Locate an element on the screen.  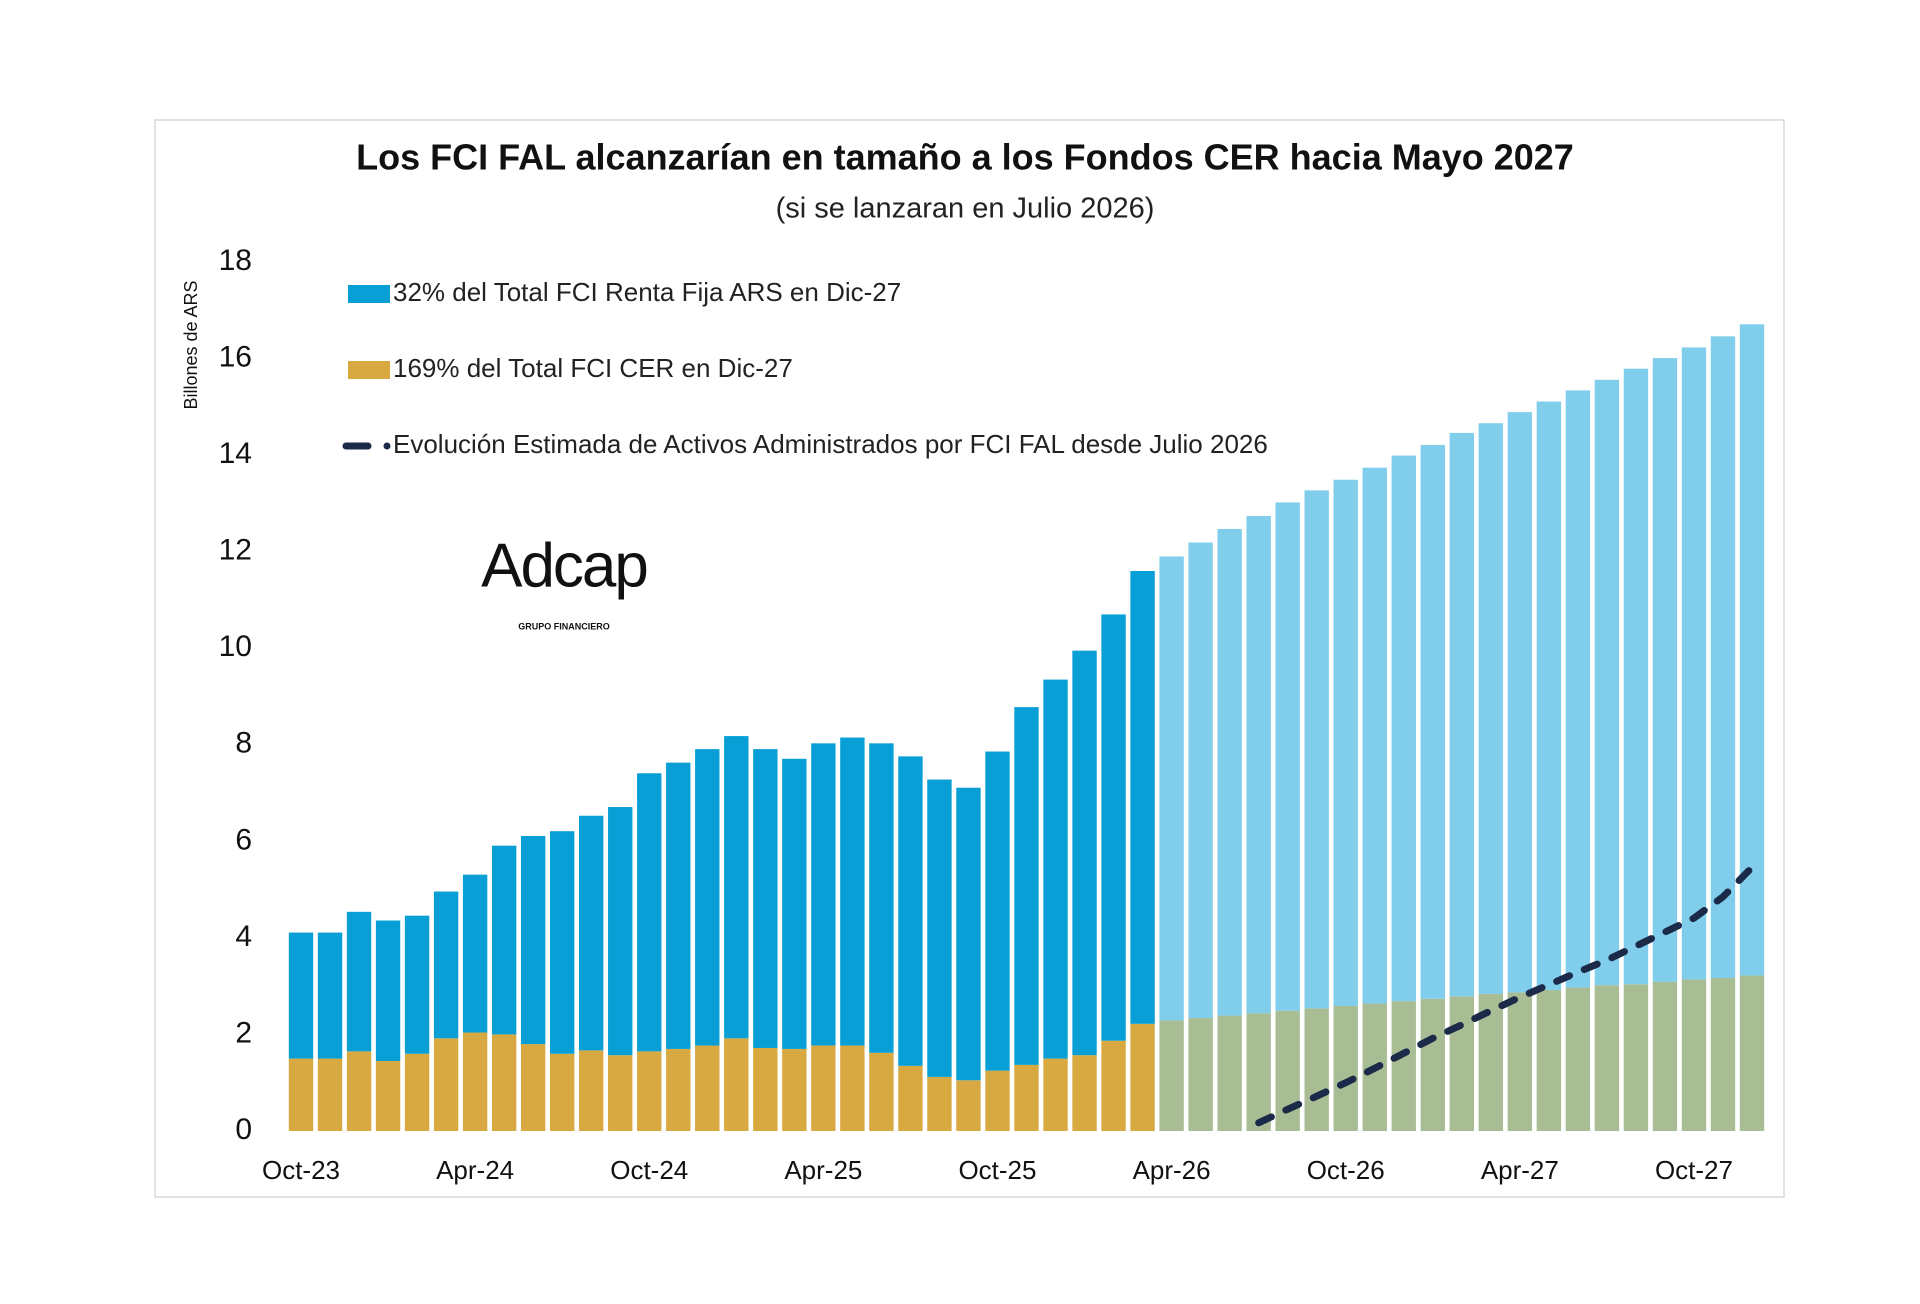
y-axis-label: Billones de ARS is located at coordinates (191, 344).